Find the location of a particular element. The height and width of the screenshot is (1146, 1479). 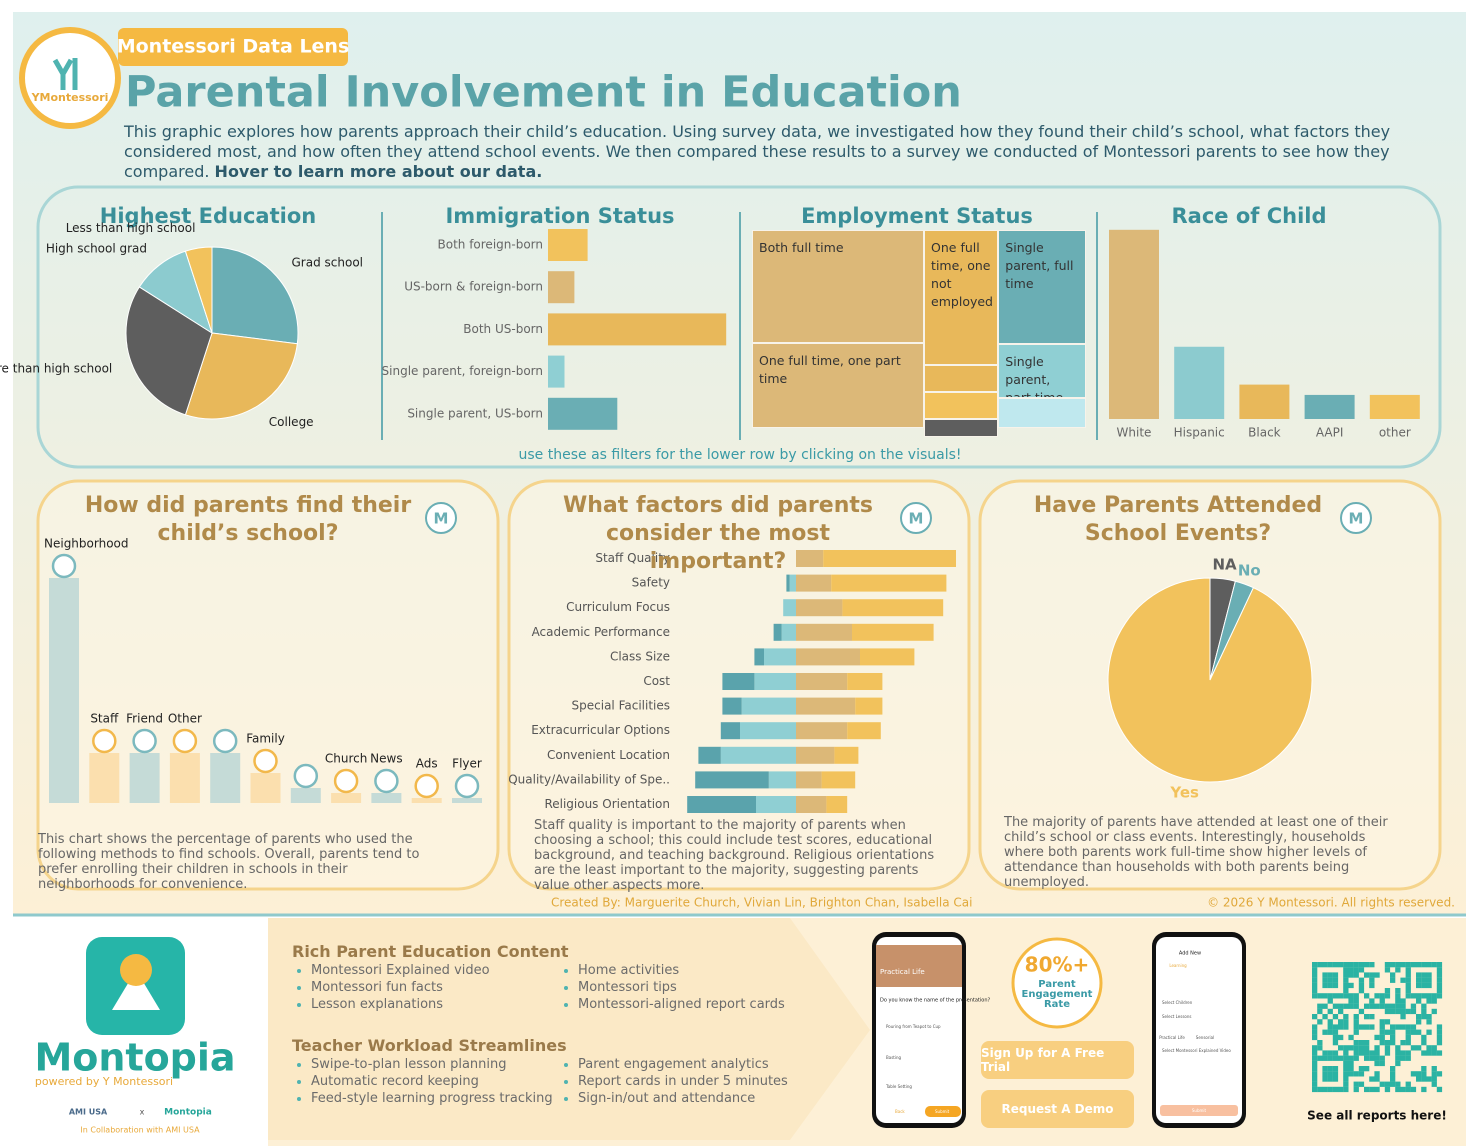

badge-bg is located at coordinates (233, 47).